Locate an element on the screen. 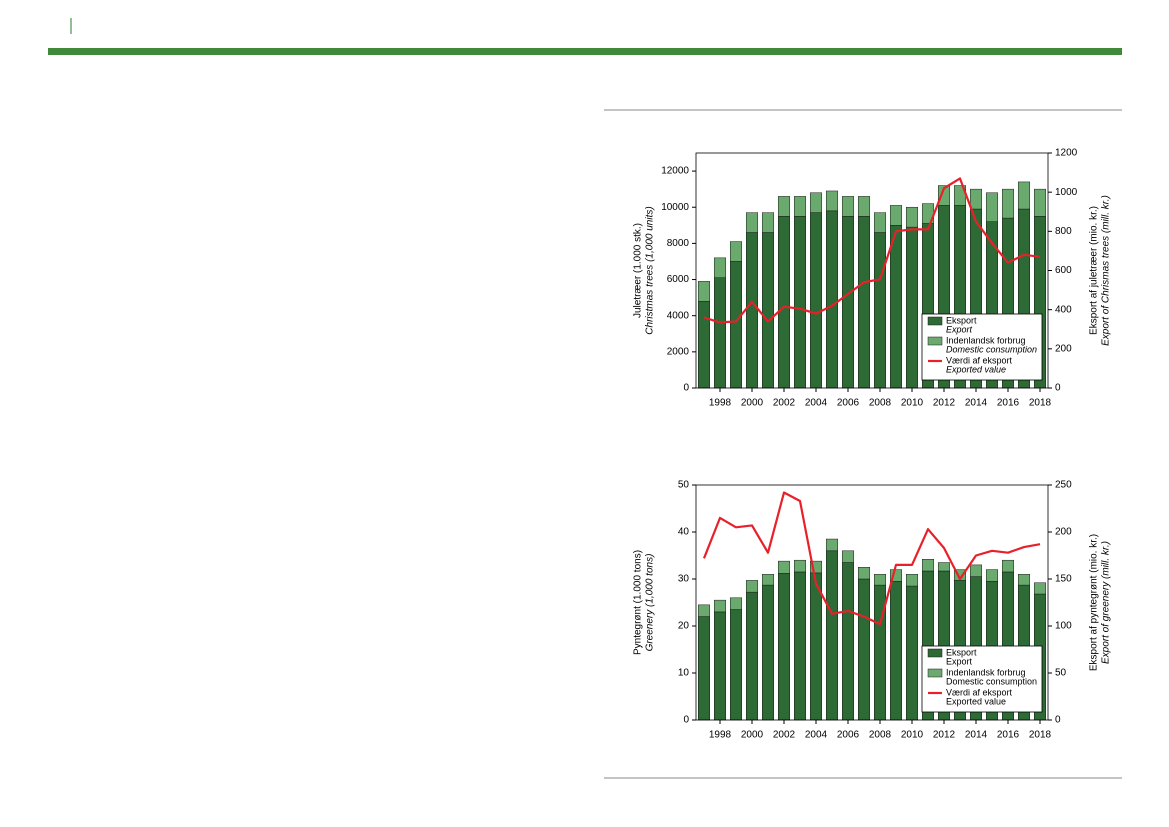  y2-tick-label: 100 is located at coordinates (1063, 626).